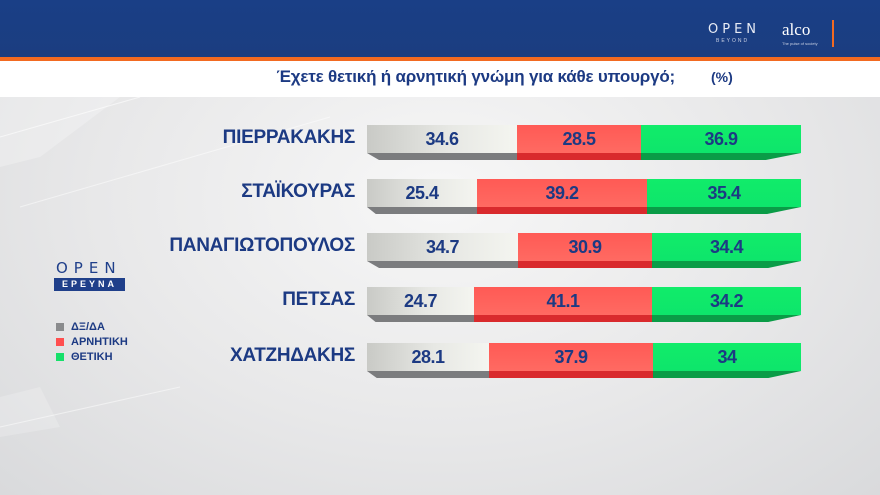 Image resolution: width=880 pixels, height=495 pixels. I want to click on stacked-bar: 24.7 41.1 34.2, so click(584, 305).